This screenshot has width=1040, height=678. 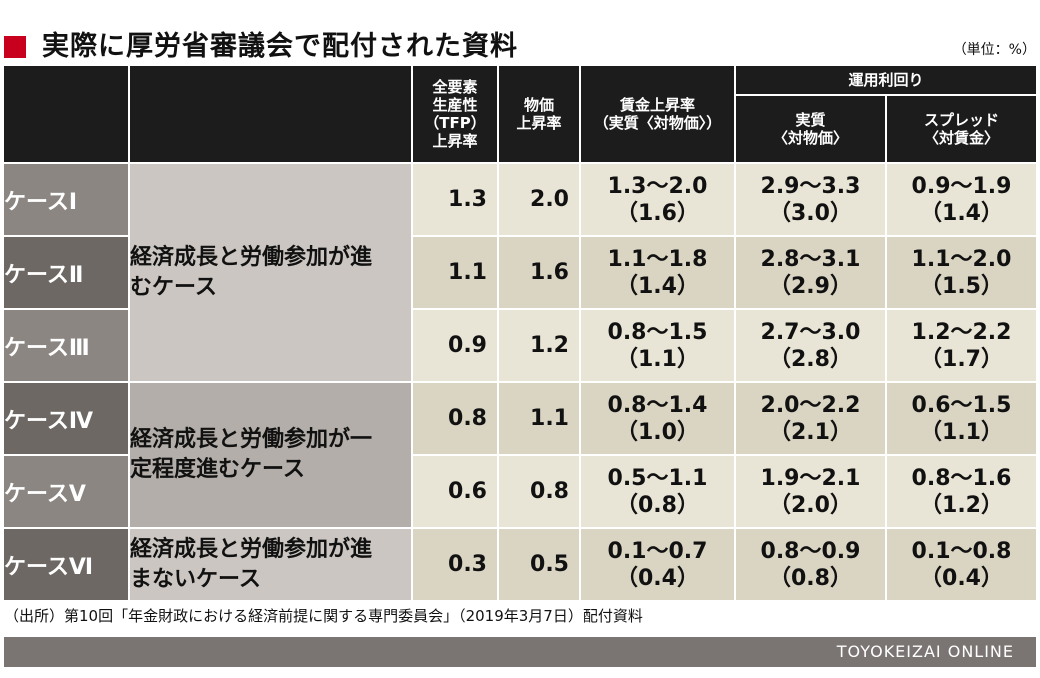 I want to click on header-price-line: 上昇率, so click(x=539, y=123).